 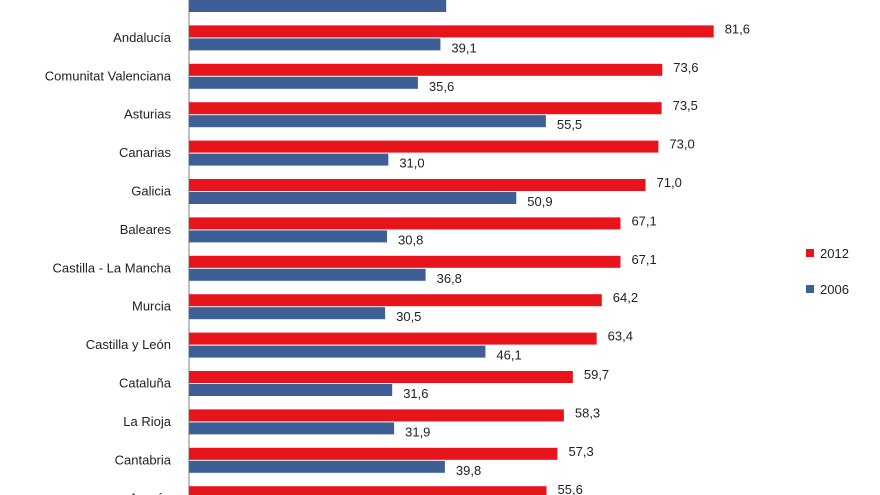 I want to click on value-label: 55,6, so click(x=570, y=488).